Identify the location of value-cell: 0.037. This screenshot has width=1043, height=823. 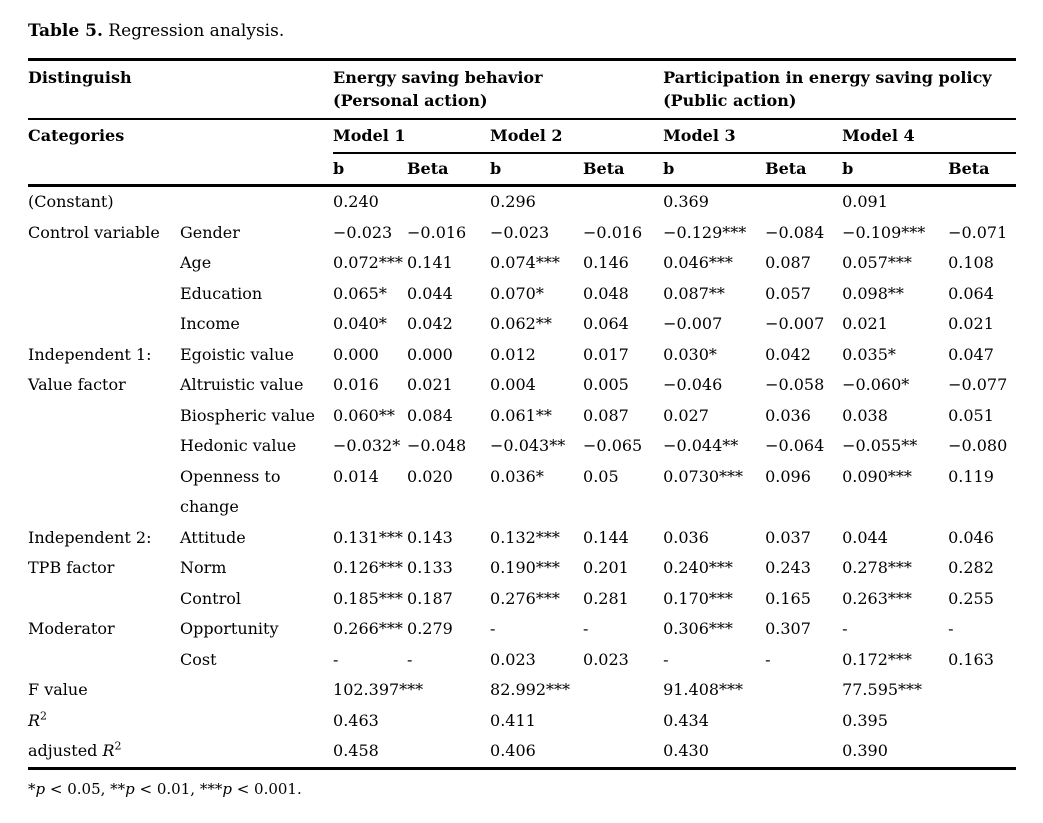
(788, 537).